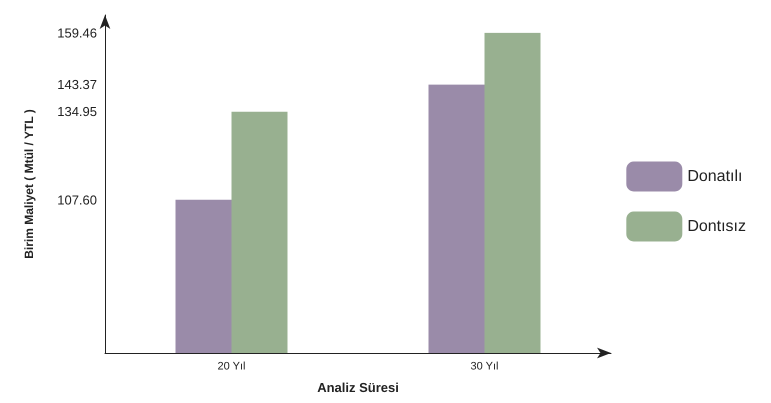 The height and width of the screenshot is (403, 771). Describe the element at coordinates (77, 32) in the screenshot. I see `y-tick-label: 159.46` at that location.